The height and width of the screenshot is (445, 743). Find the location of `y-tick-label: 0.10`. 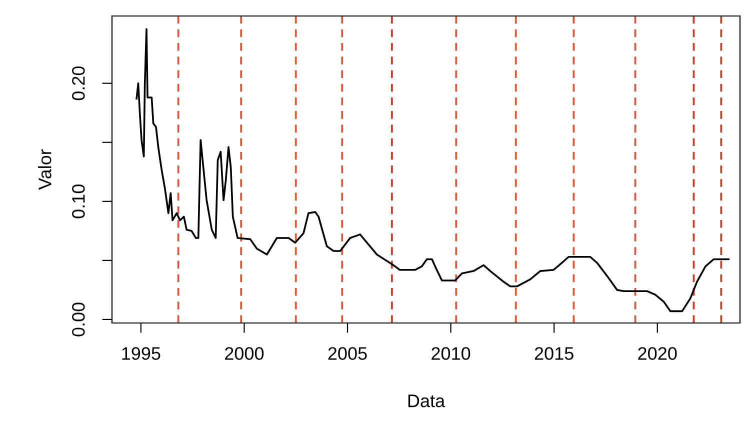

y-tick-label: 0.10 is located at coordinates (78, 201).